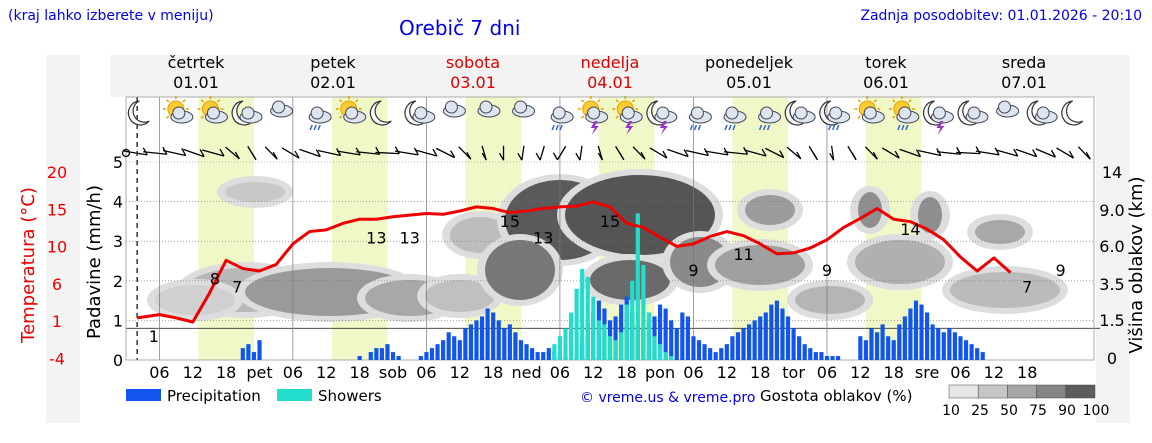 This screenshot has height=443, width=1152. Describe the element at coordinates (1112, 172) in the screenshot. I see `height-tick-0: 14` at that location.